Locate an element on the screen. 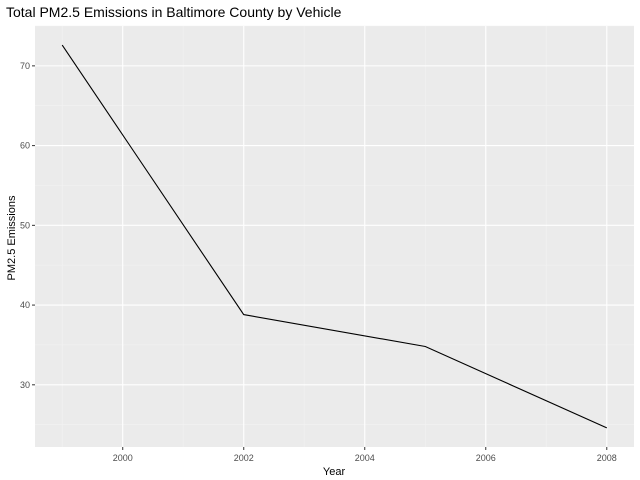 This screenshot has height=480, width=640. y-tick-label: 60 is located at coordinates (25, 146).